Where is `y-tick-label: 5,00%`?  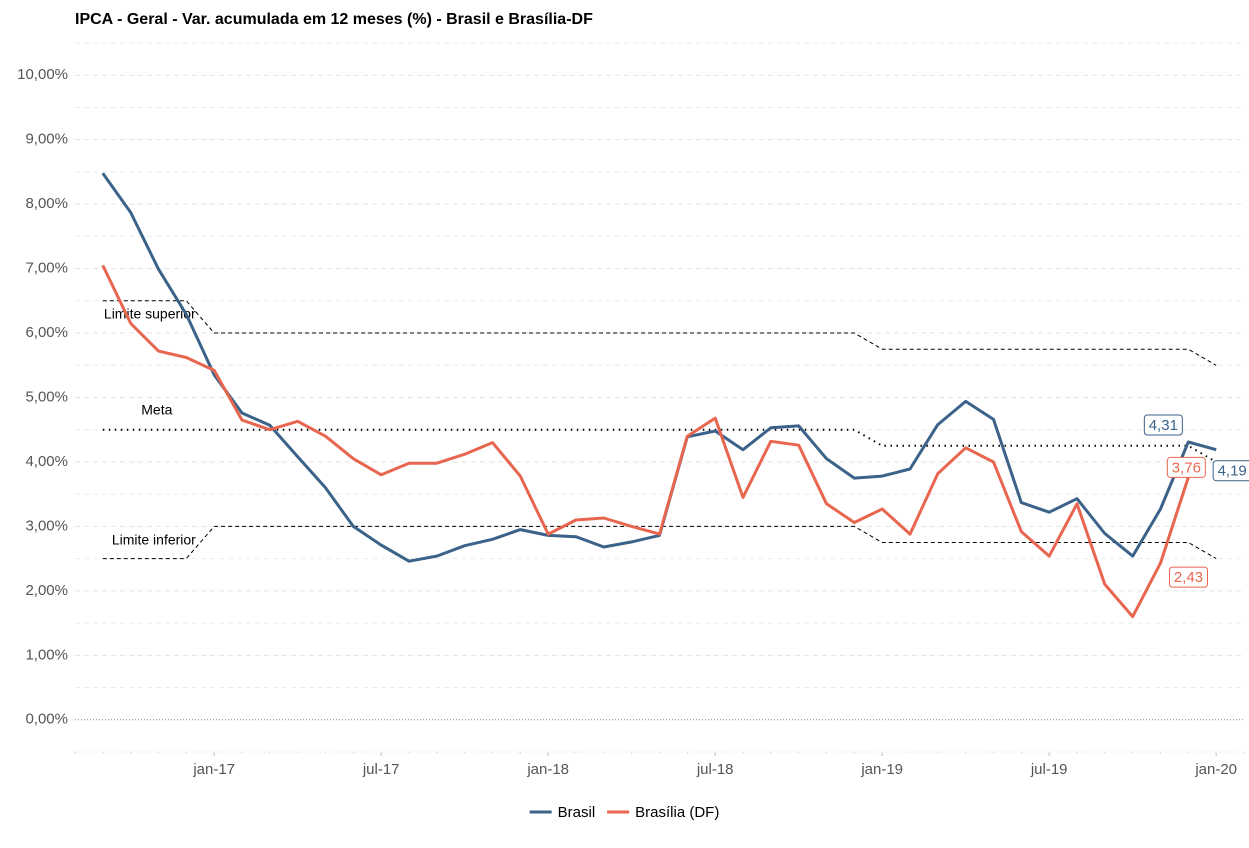
y-tick-label: 5,00% is located at coordinates (46, 396).